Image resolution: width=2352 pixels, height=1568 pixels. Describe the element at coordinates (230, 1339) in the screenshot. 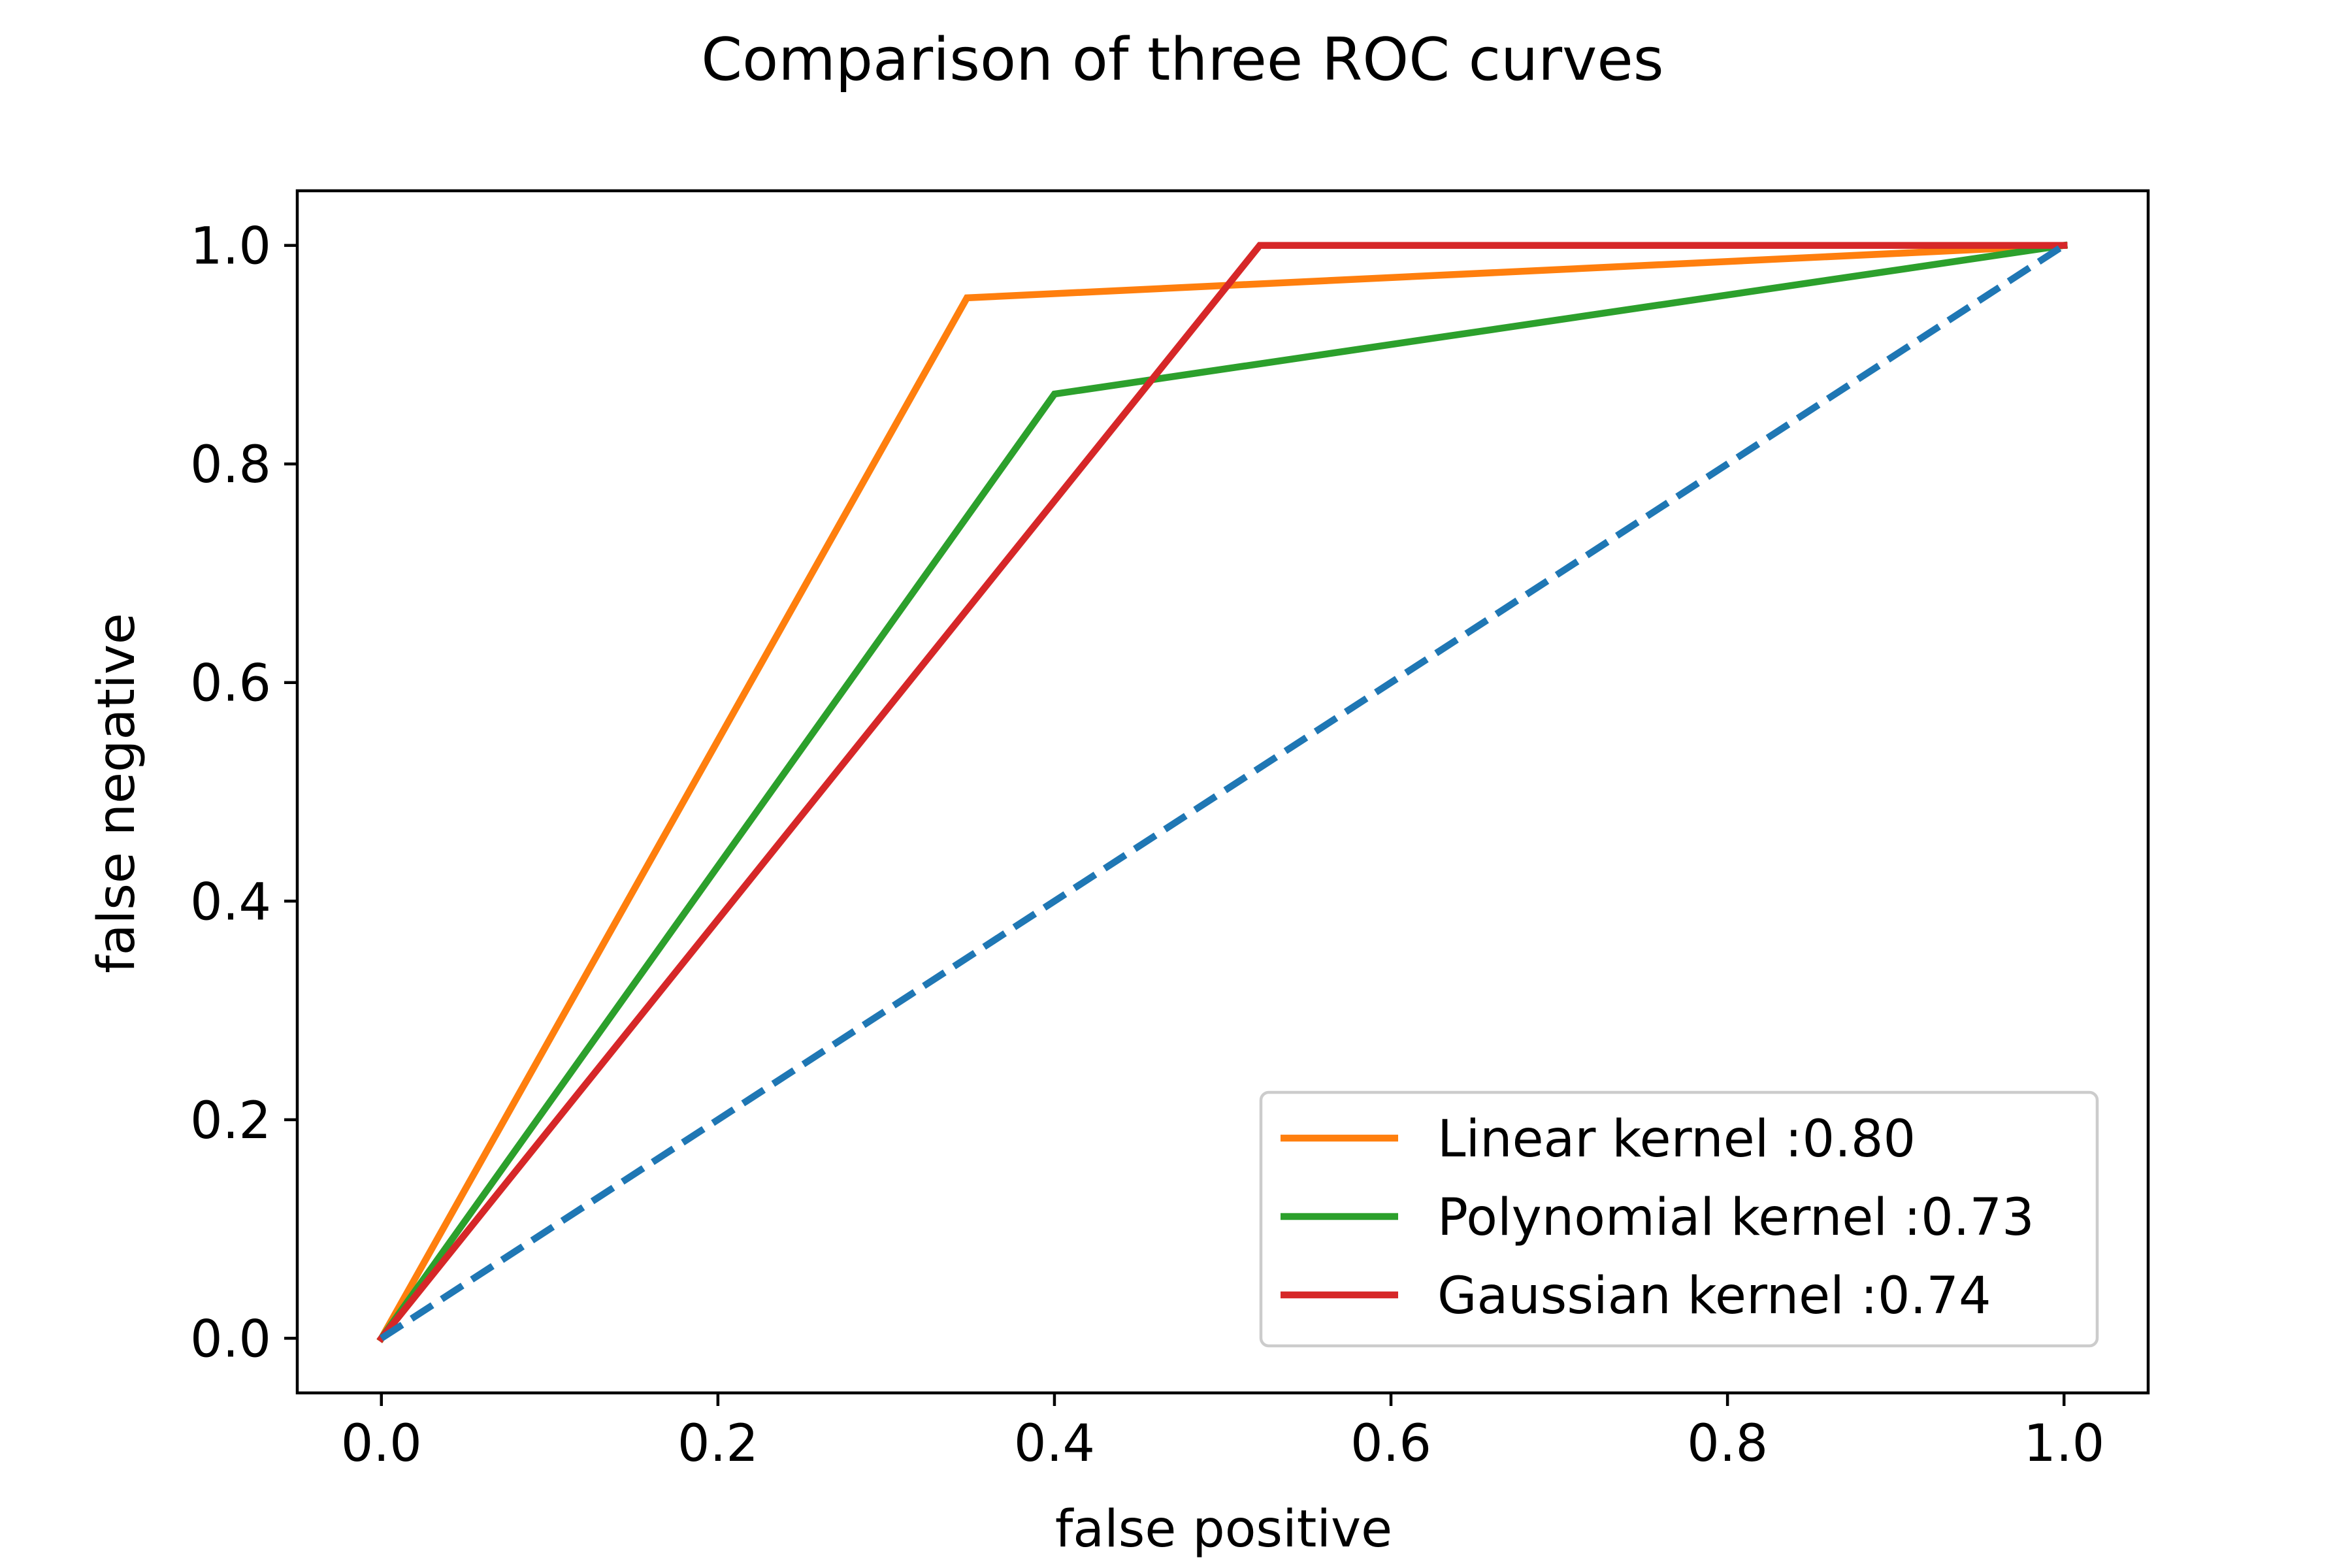

I see `y-tick-label: 0.0` at that location.